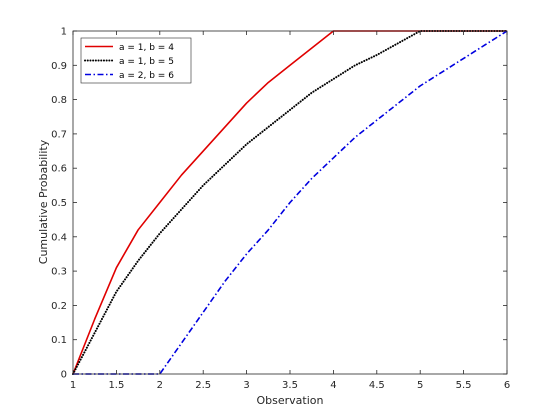 The width and height of the screenshot is (560, 420). I want to click on x-axis-title: Observation, so click(290, 400).